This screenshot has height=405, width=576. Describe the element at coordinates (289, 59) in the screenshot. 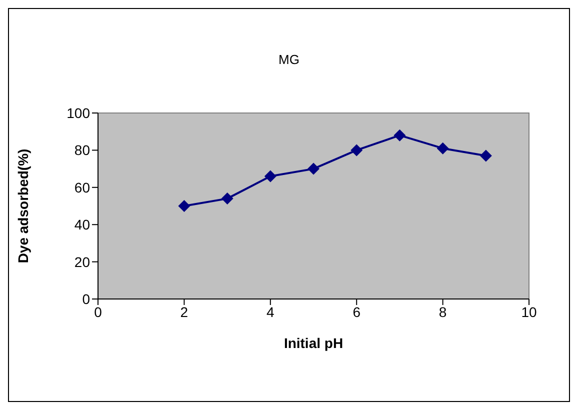

I see `chart-title: MG` at that location.